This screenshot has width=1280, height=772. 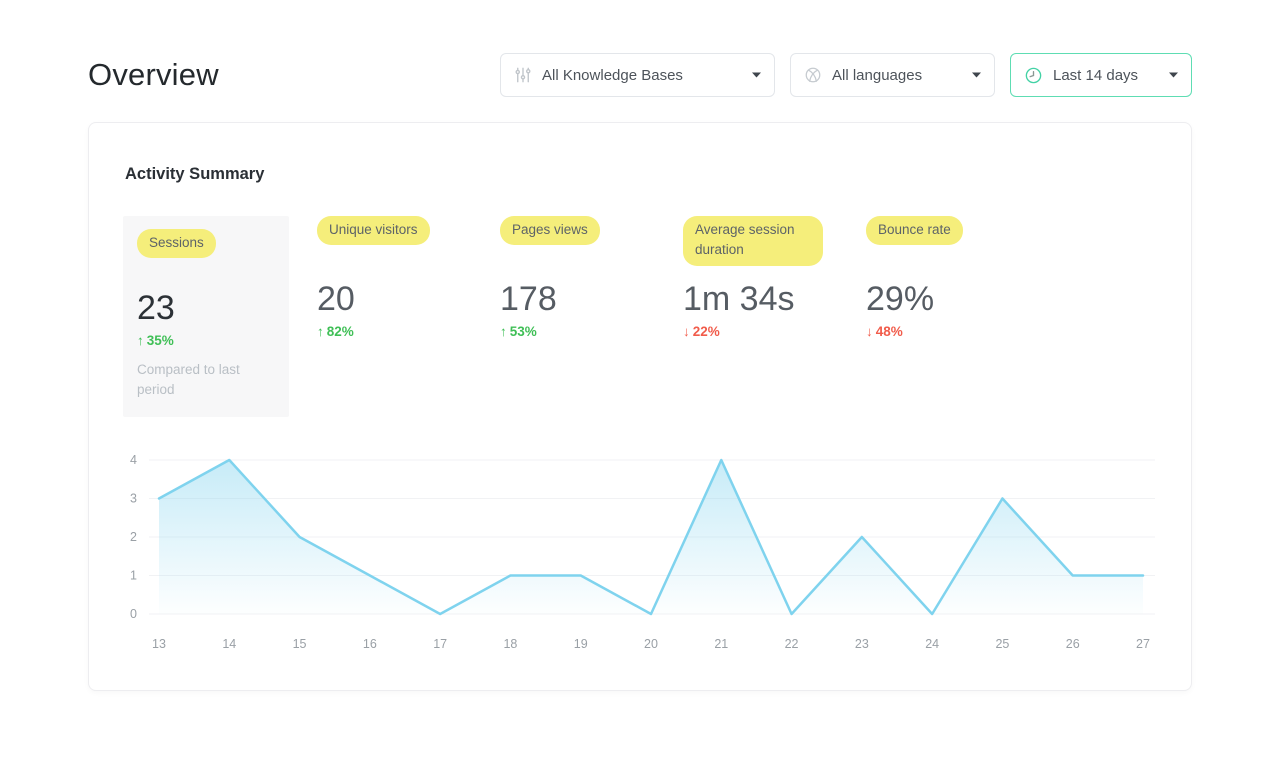 What do you see at coordinates (1002, 644) in the screenshot?
I see `svg-text: 25` at bounding box center [1002, 644].